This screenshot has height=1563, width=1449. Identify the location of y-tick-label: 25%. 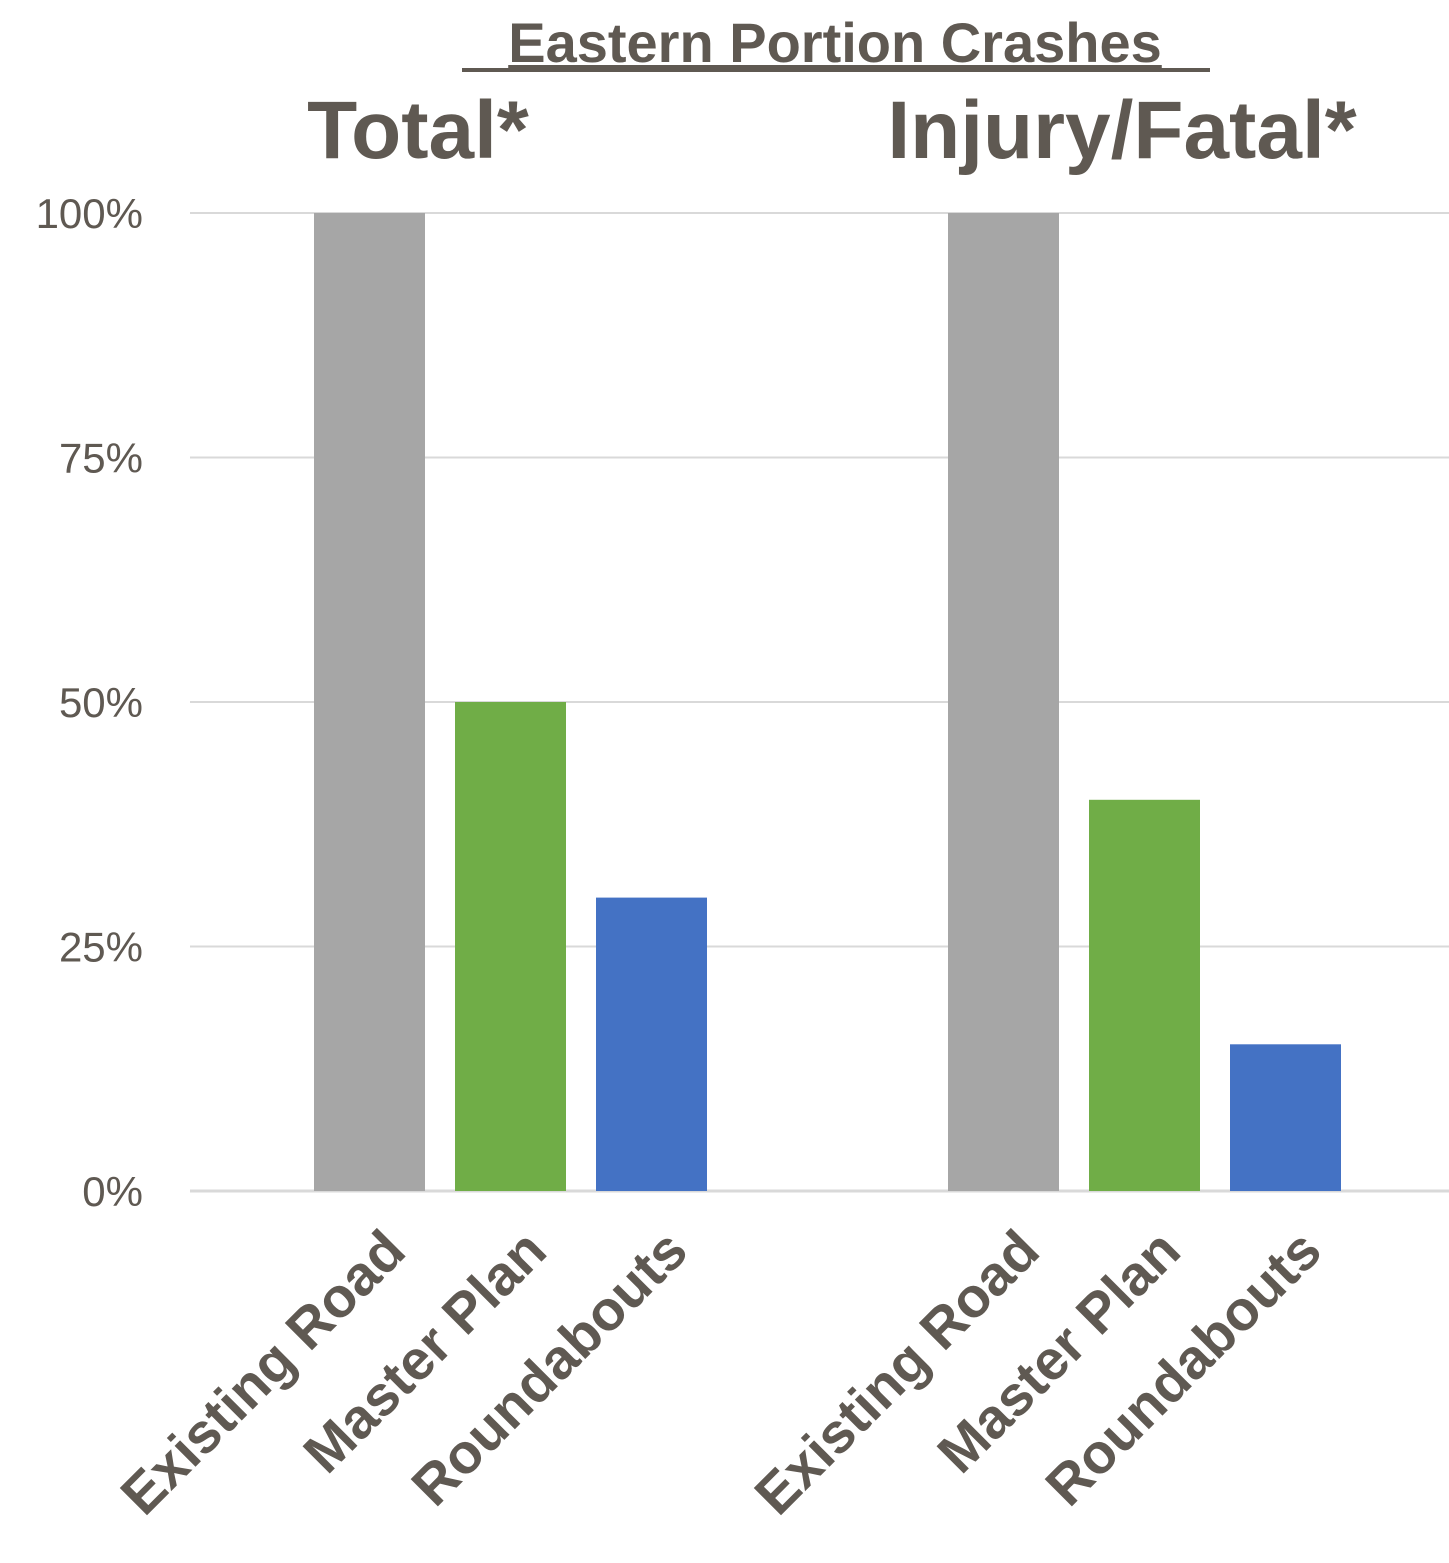
(101, 947).